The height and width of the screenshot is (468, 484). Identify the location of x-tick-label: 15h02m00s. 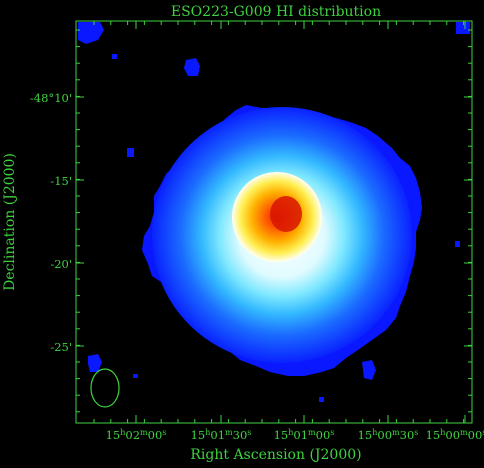
(136, 435).